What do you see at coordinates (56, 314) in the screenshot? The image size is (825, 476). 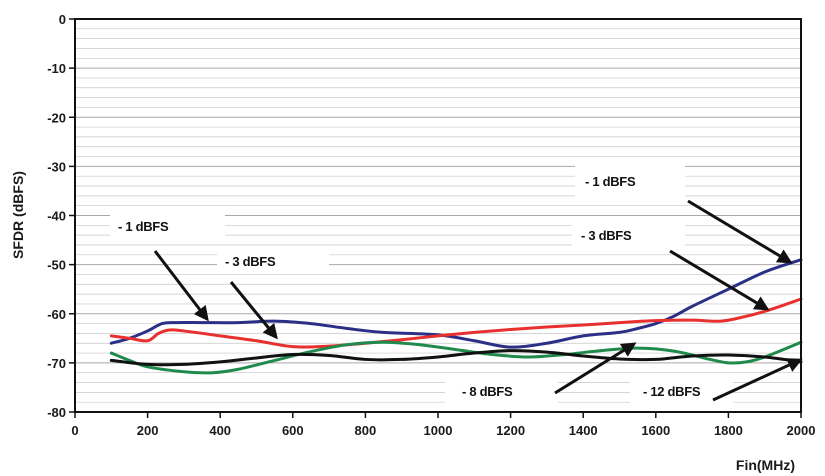 I see `y-tick-label: -60` at bounding box center [56, 314].